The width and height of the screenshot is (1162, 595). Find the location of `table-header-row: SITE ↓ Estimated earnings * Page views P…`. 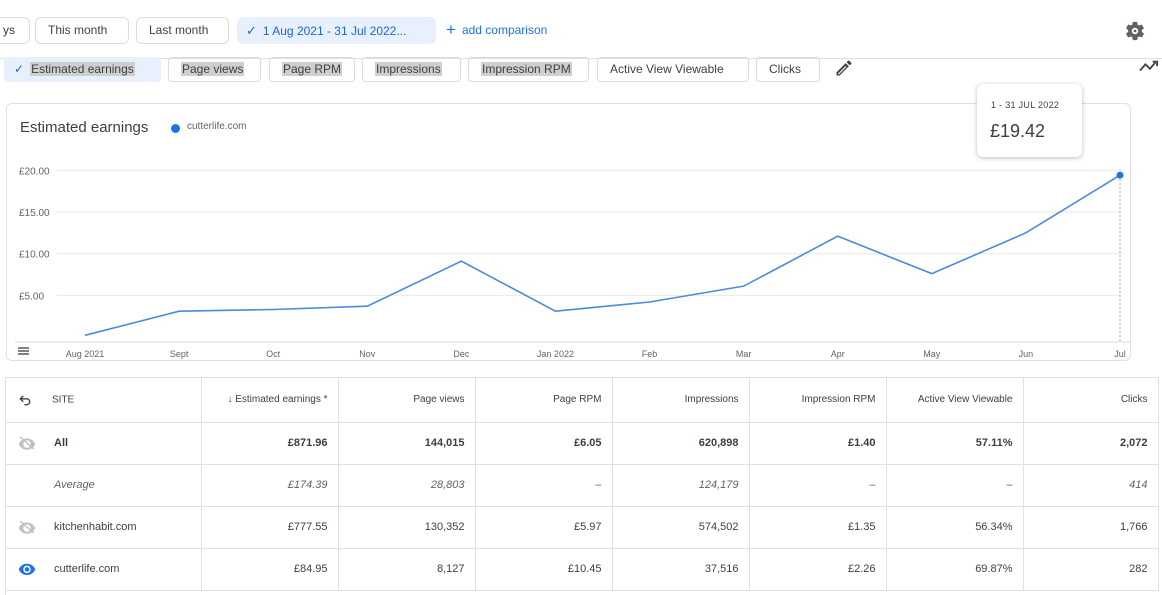

table-header-row: SITE ↓ Estimated earnings * Page views P… is located at coordinates (582, 400).